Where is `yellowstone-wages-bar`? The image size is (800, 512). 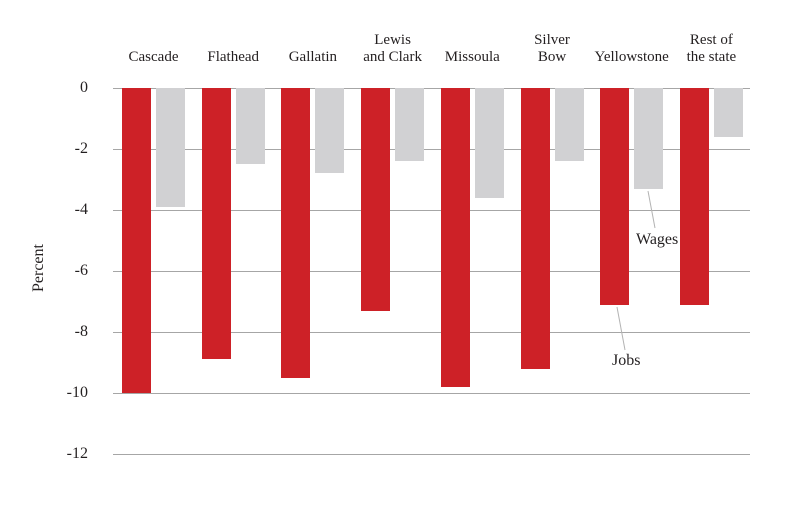 yellowstone-wages-bar is located at coordinates (649, 138).